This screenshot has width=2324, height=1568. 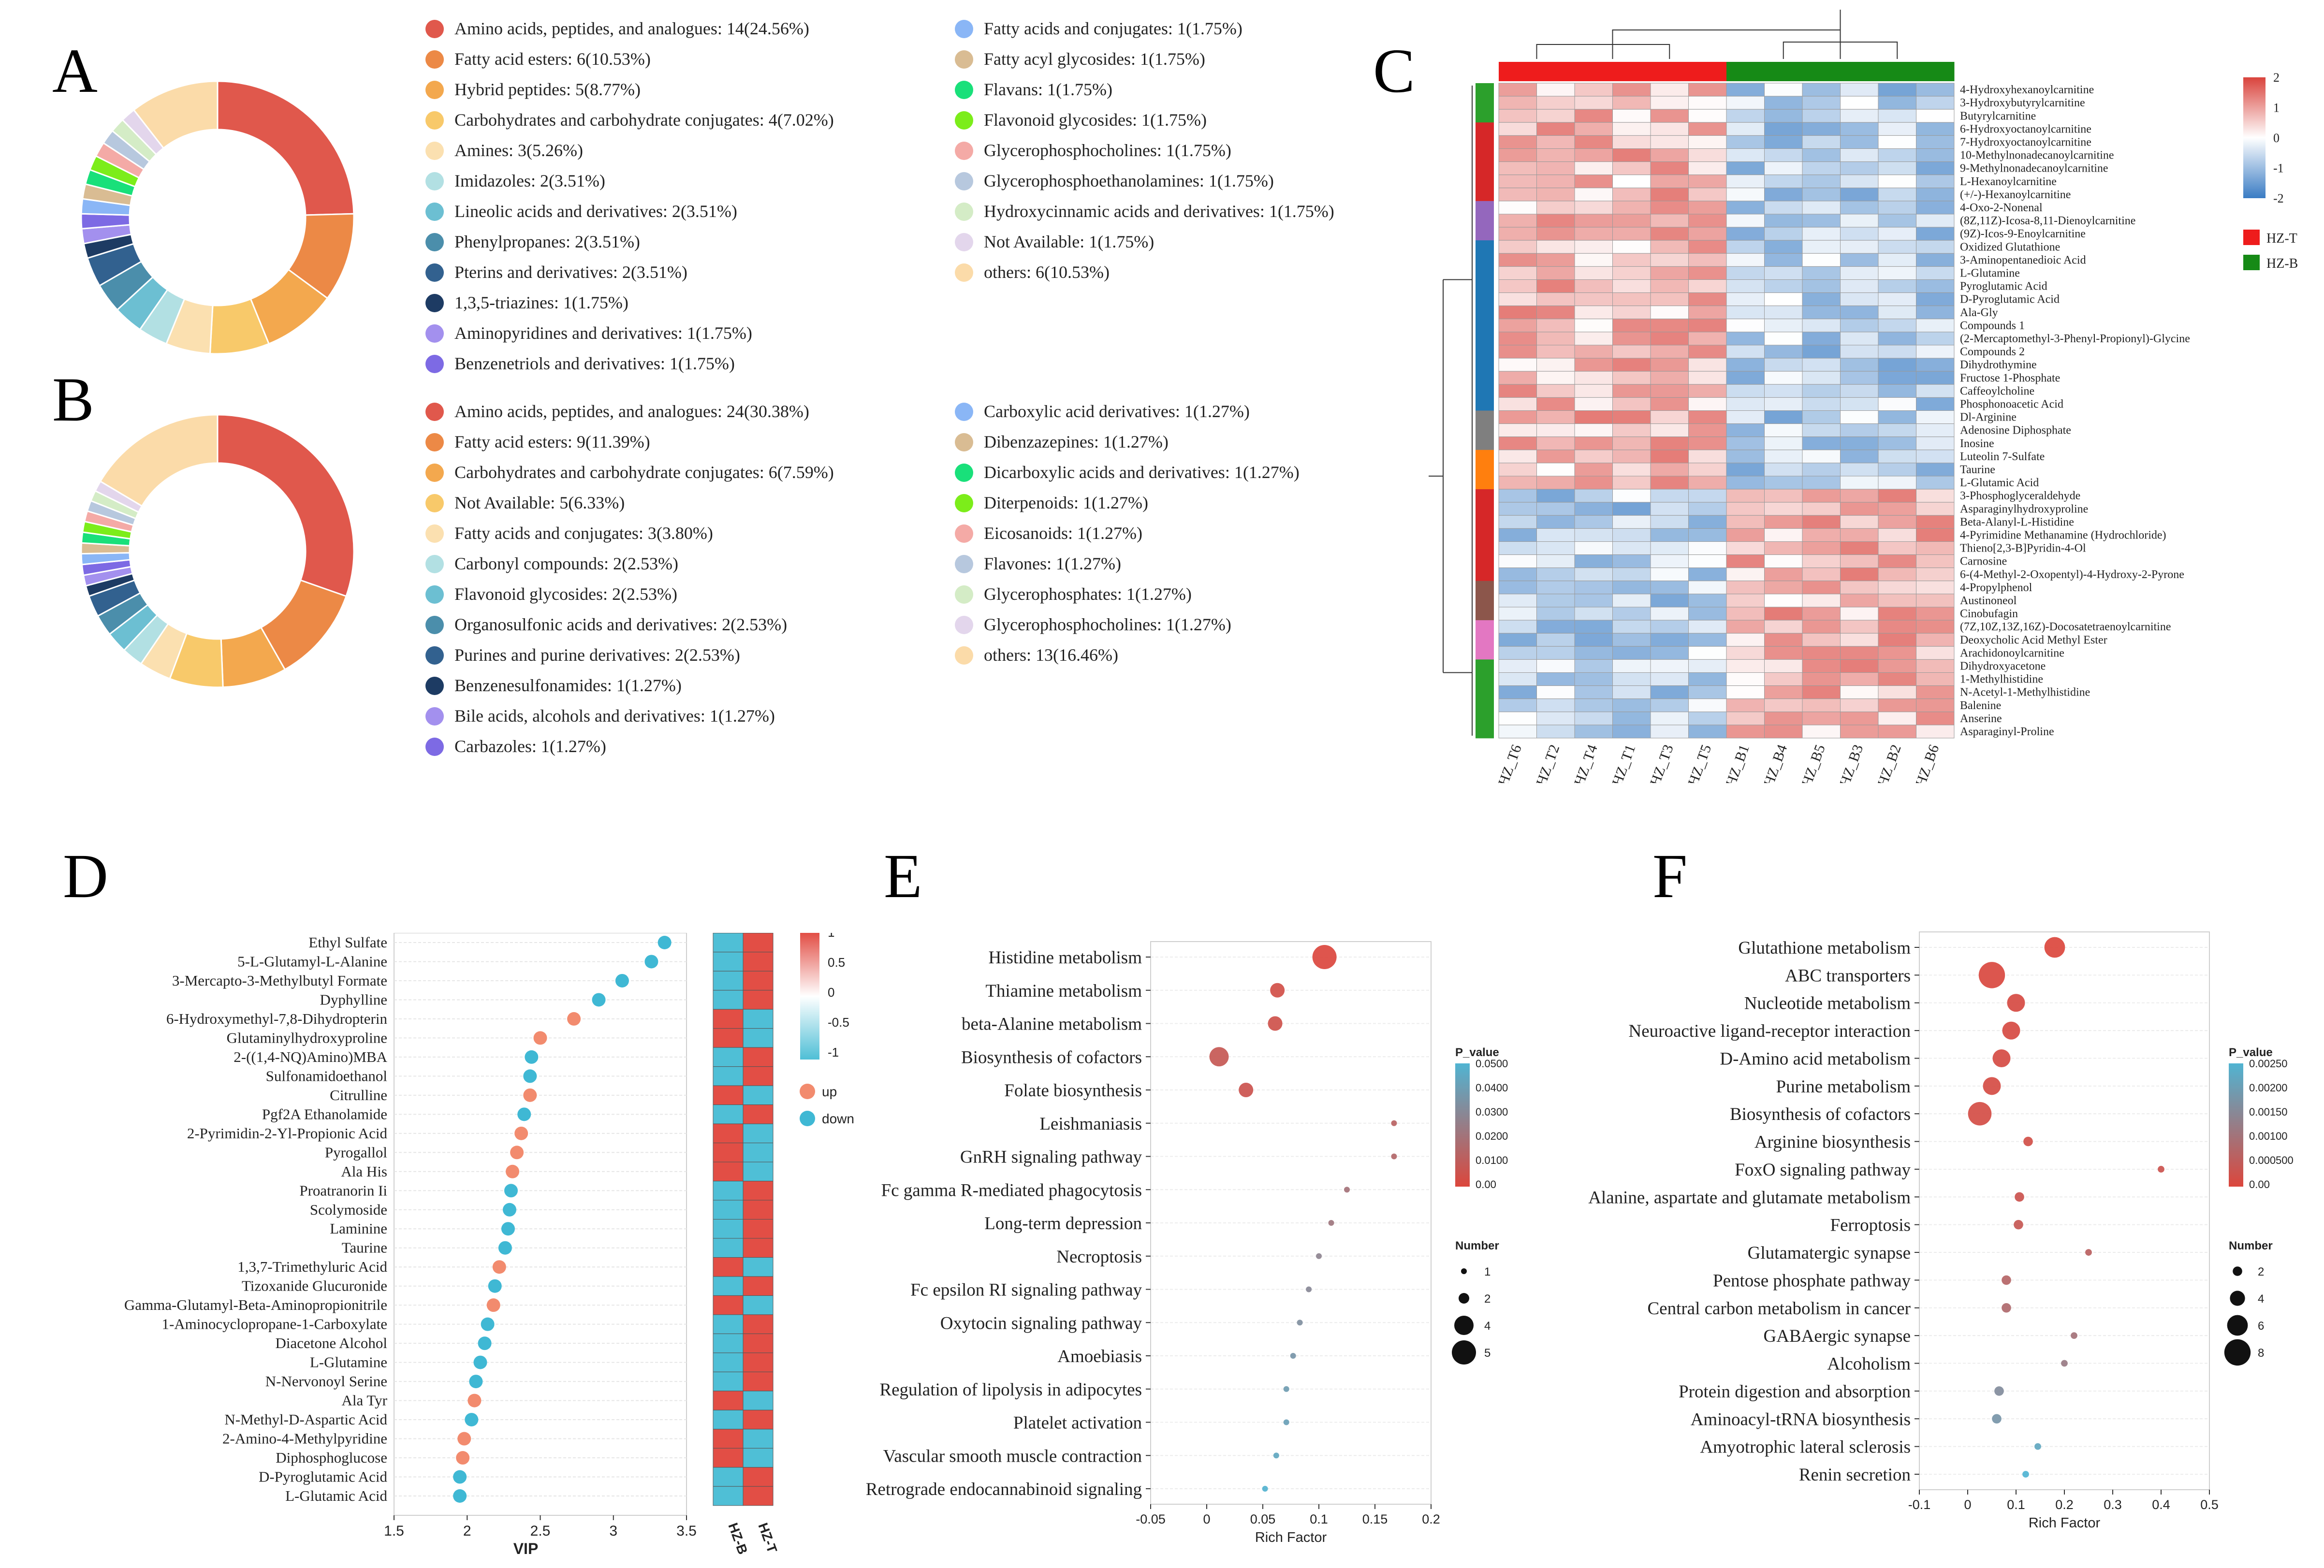 What do you see at coordinates (1041, 1323) in the screenshot?
I see `pathway-label: Oxytocin signaling pathway` at bounding box center [1041, 1323].